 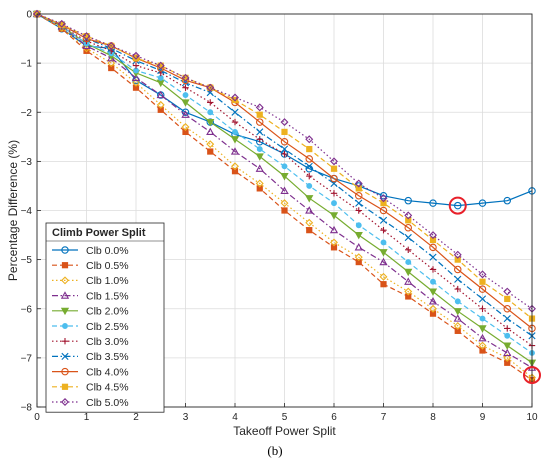 What do you see at coordinates (532, 375) in the screenshot?
I see `highlight-circle` at bounding box center [532, 375].